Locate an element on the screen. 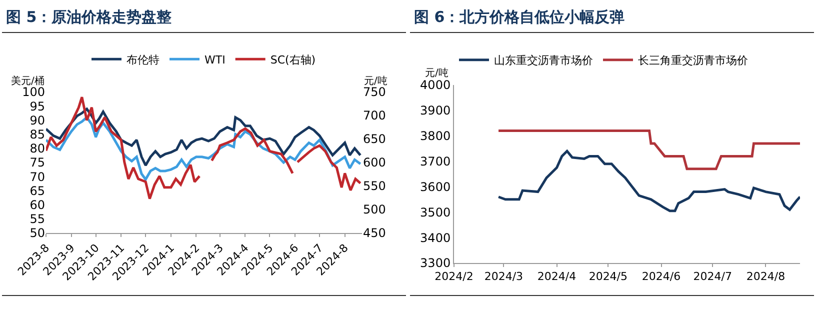 Image resolution: width=817 pixels, height=328 pixels. legend-label: WTI is located at coordinates (215, 59).